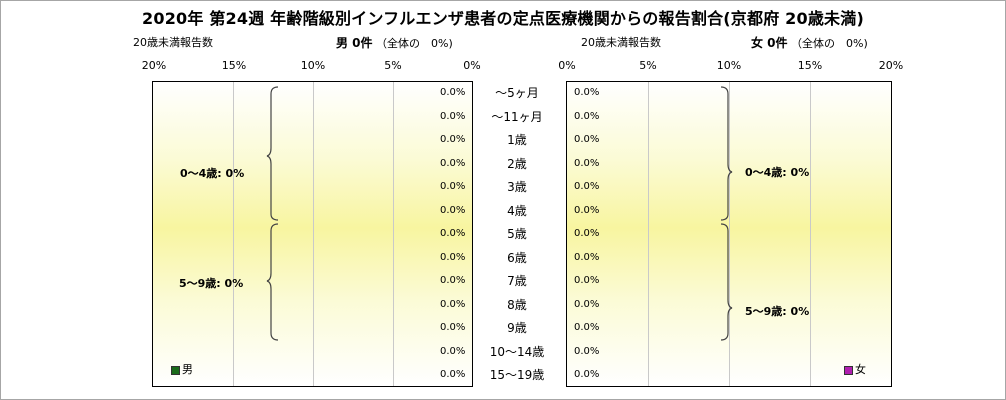 The image size is (1006, 400). Describe the element at coordinates (621, 42) in the screenshot. I see `right-report-caption: 20歳未満報告数` at that location.